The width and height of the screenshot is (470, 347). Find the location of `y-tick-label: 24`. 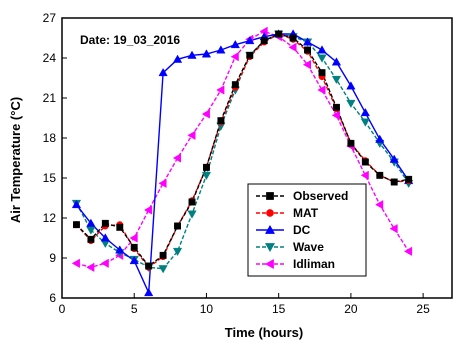

y-tick-label: 24 is located at coordinates (50, 58).